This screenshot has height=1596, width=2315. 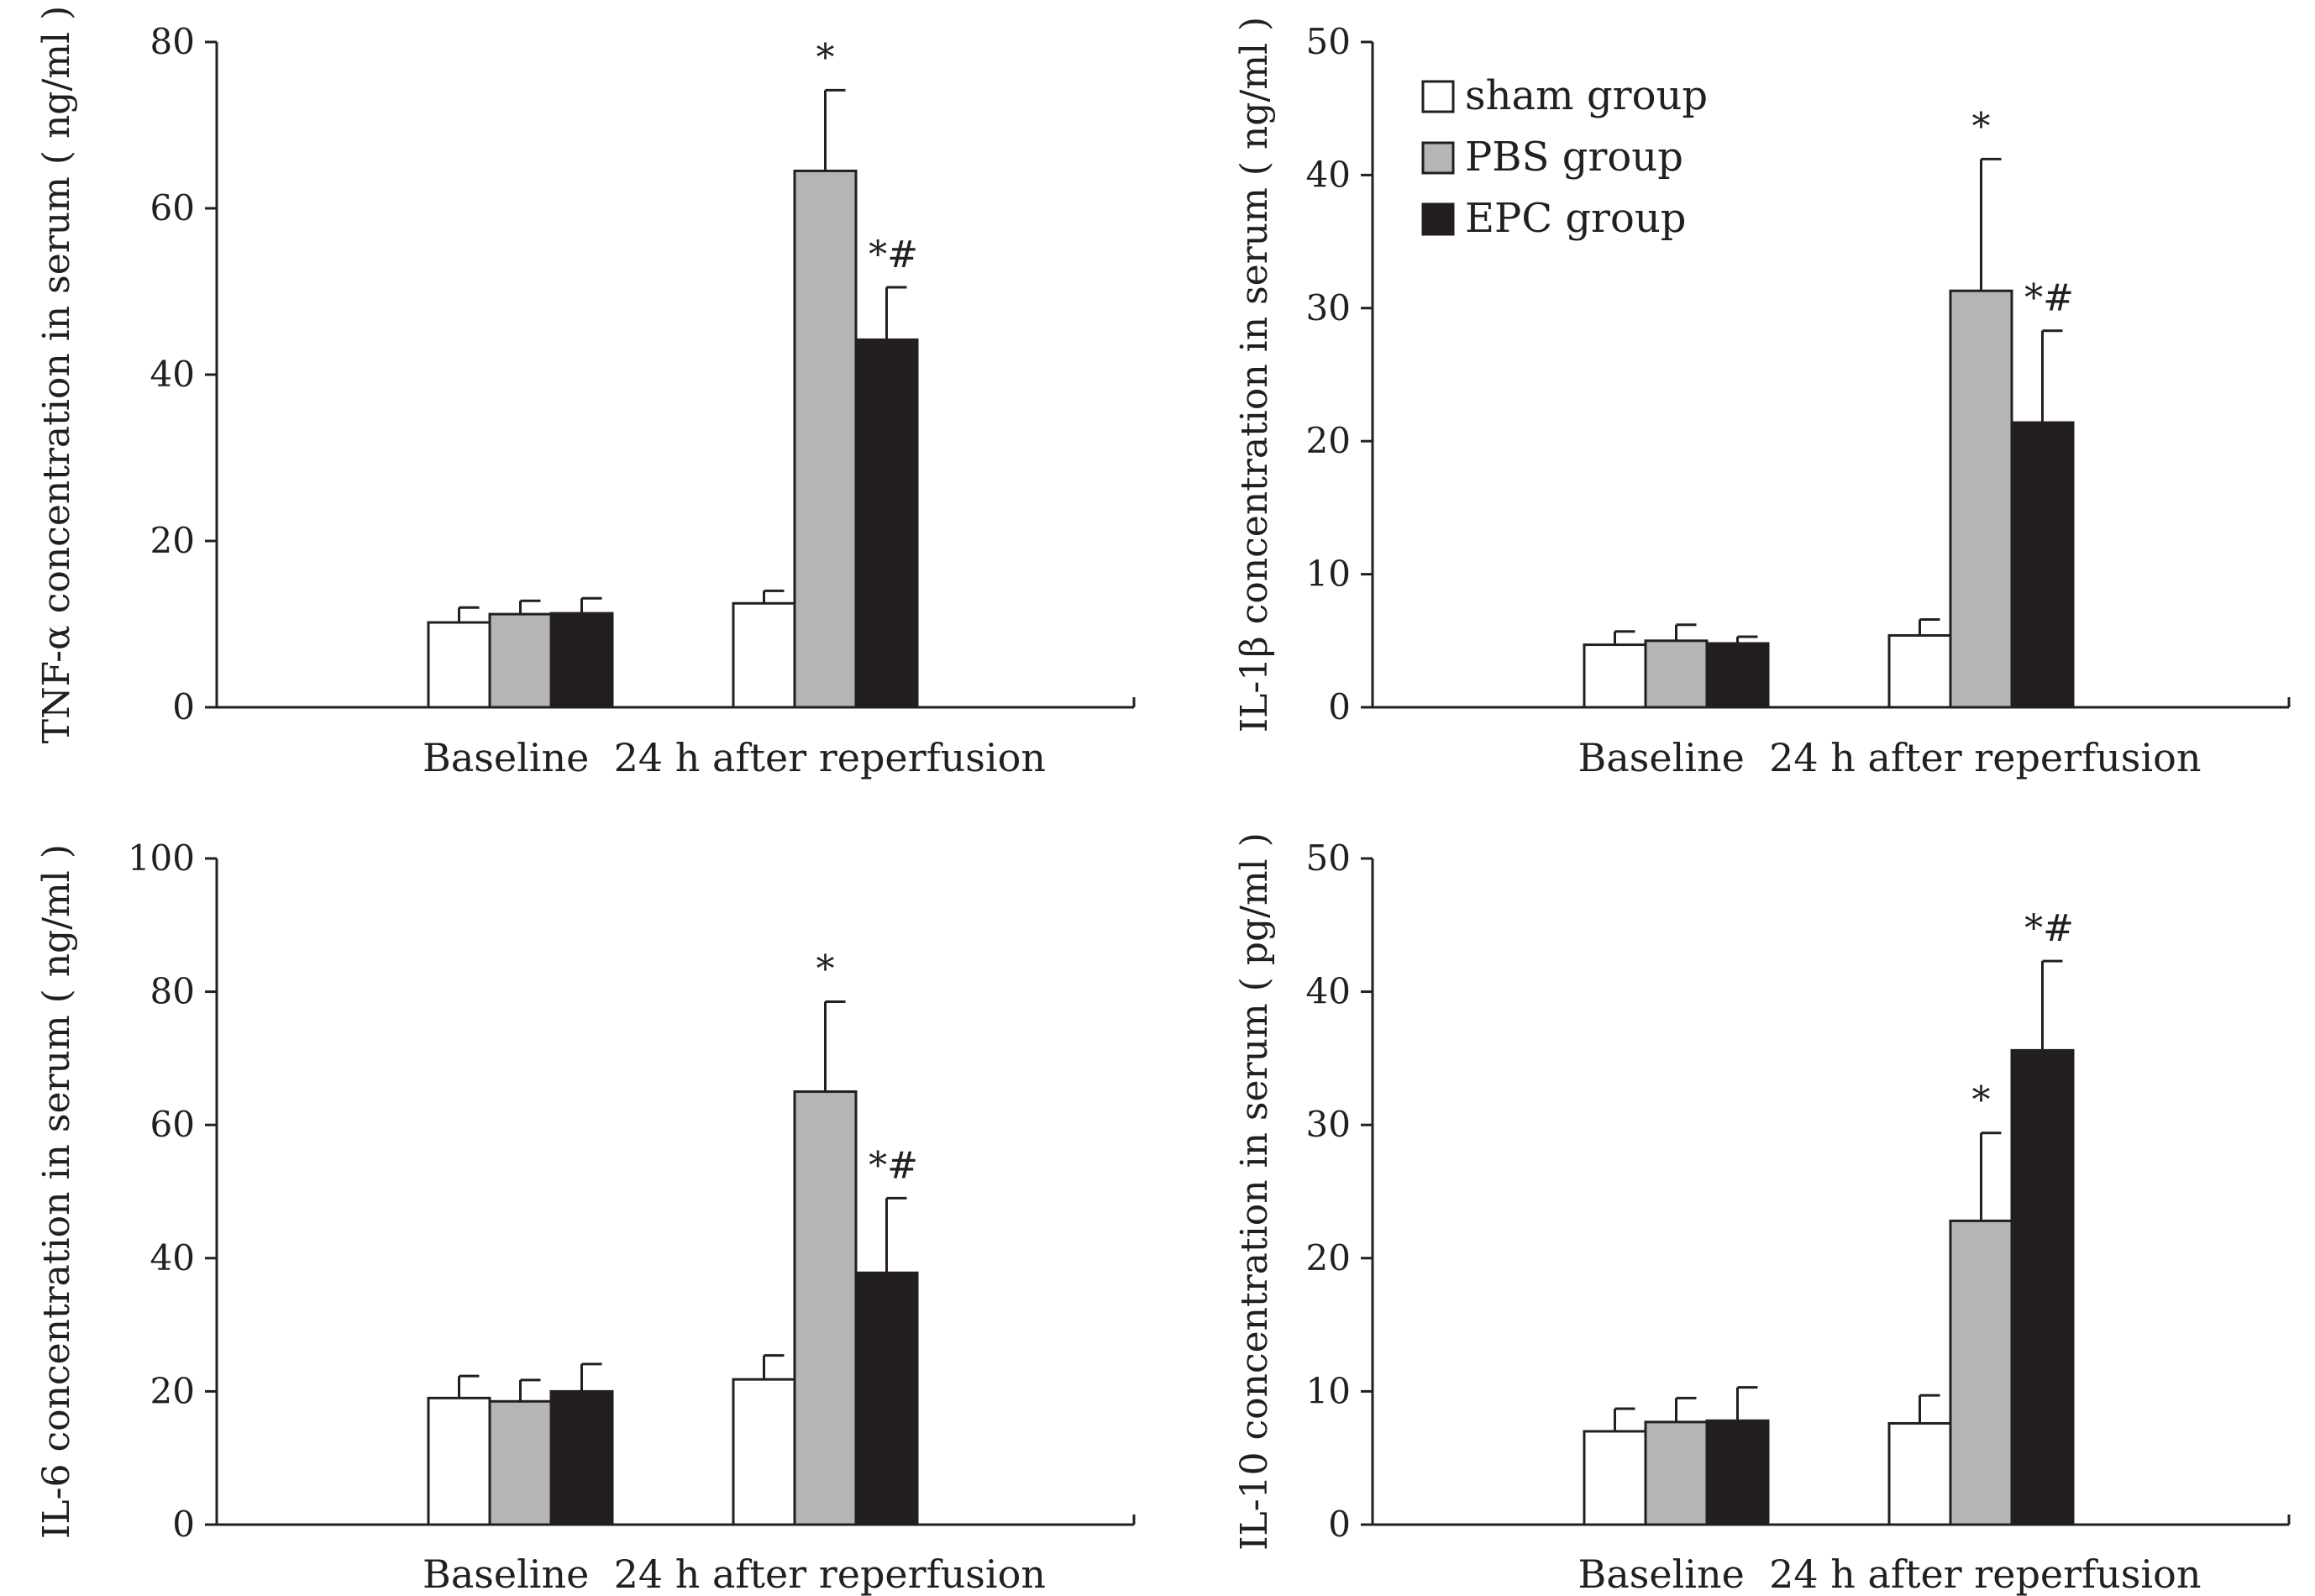 I want to click on legend-label: EPC group, so click(x=1576, y=218).